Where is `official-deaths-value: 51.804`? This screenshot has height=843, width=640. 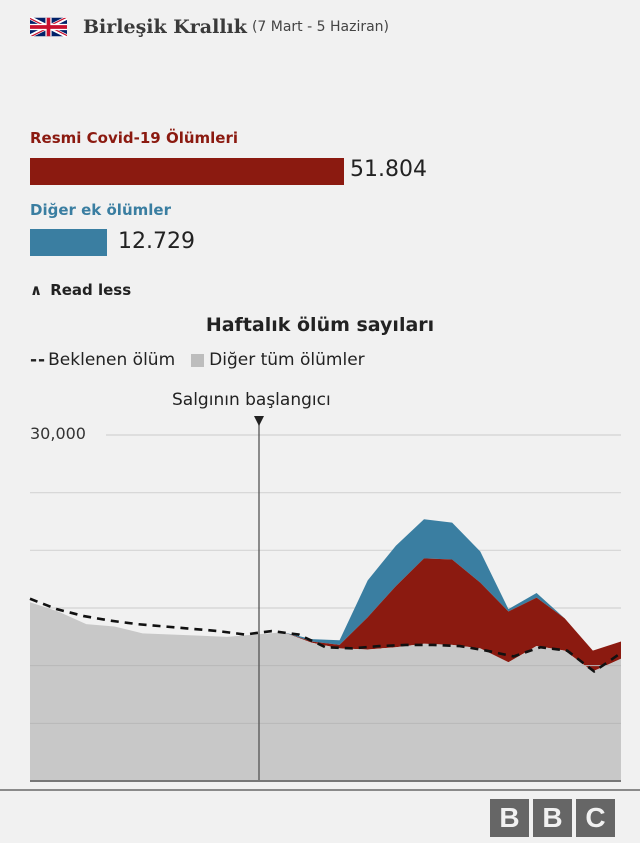
official-deaths-value: 51.804 is located at coordinates (388, 169).